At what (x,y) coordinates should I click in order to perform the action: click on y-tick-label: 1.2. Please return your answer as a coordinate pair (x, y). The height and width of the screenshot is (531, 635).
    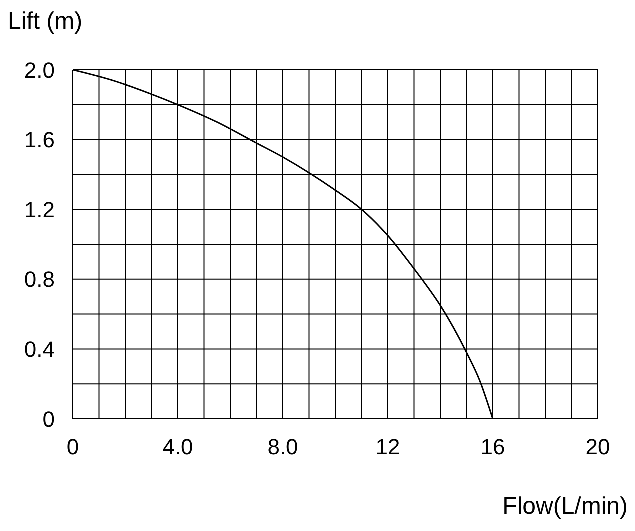
    Looking at the image, I should click on (39, 209).